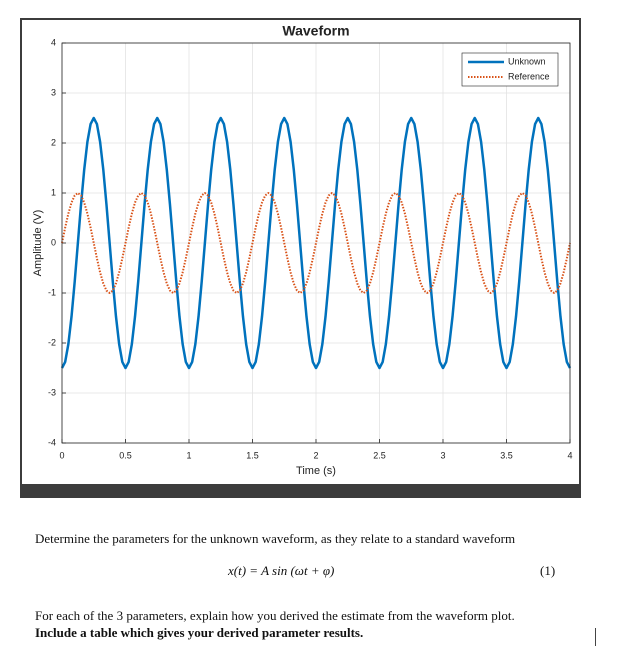 Image resolution: width=618 pixels, height=671 pixels. I want to click on x-tick-label: 3, so click(442, 455).